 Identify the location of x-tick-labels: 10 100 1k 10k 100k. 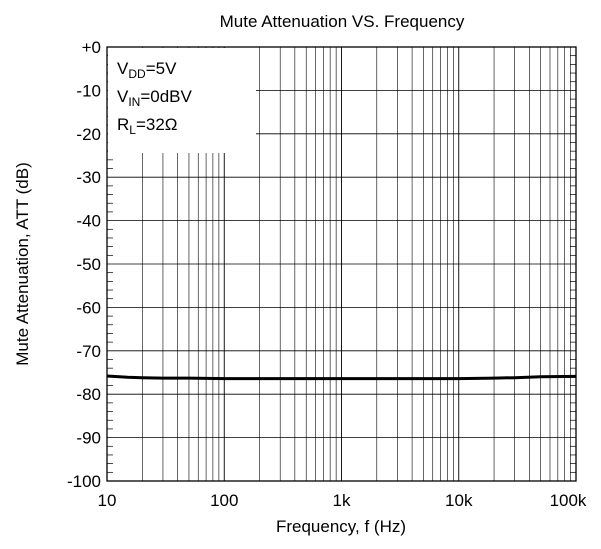
(342, 500).